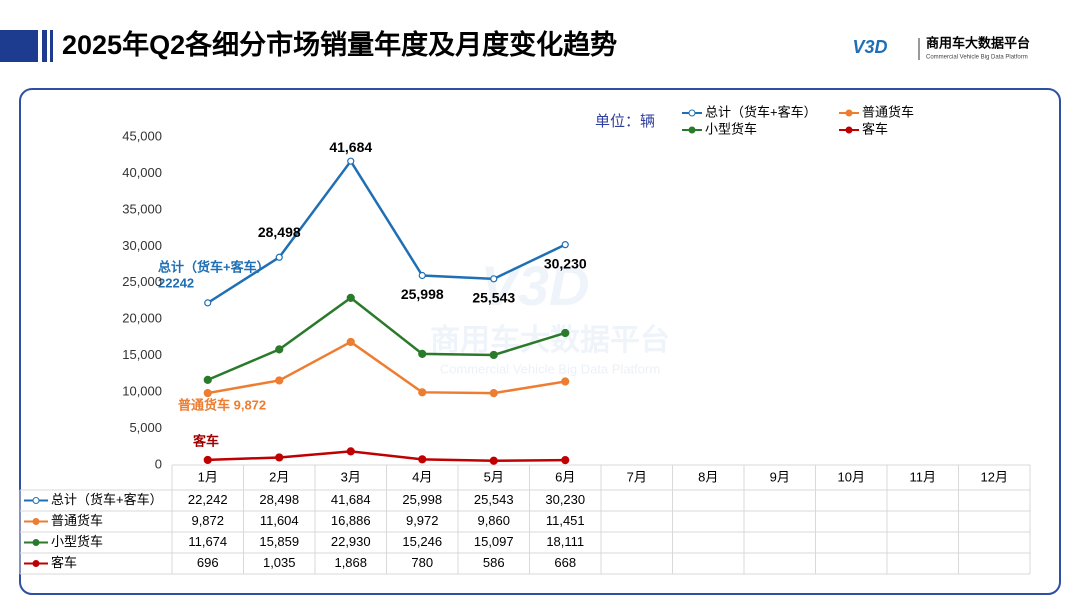 The width and height of the screenshot is (1080, 608). I want to click on table-cell: 1,035, so click(279, 562).